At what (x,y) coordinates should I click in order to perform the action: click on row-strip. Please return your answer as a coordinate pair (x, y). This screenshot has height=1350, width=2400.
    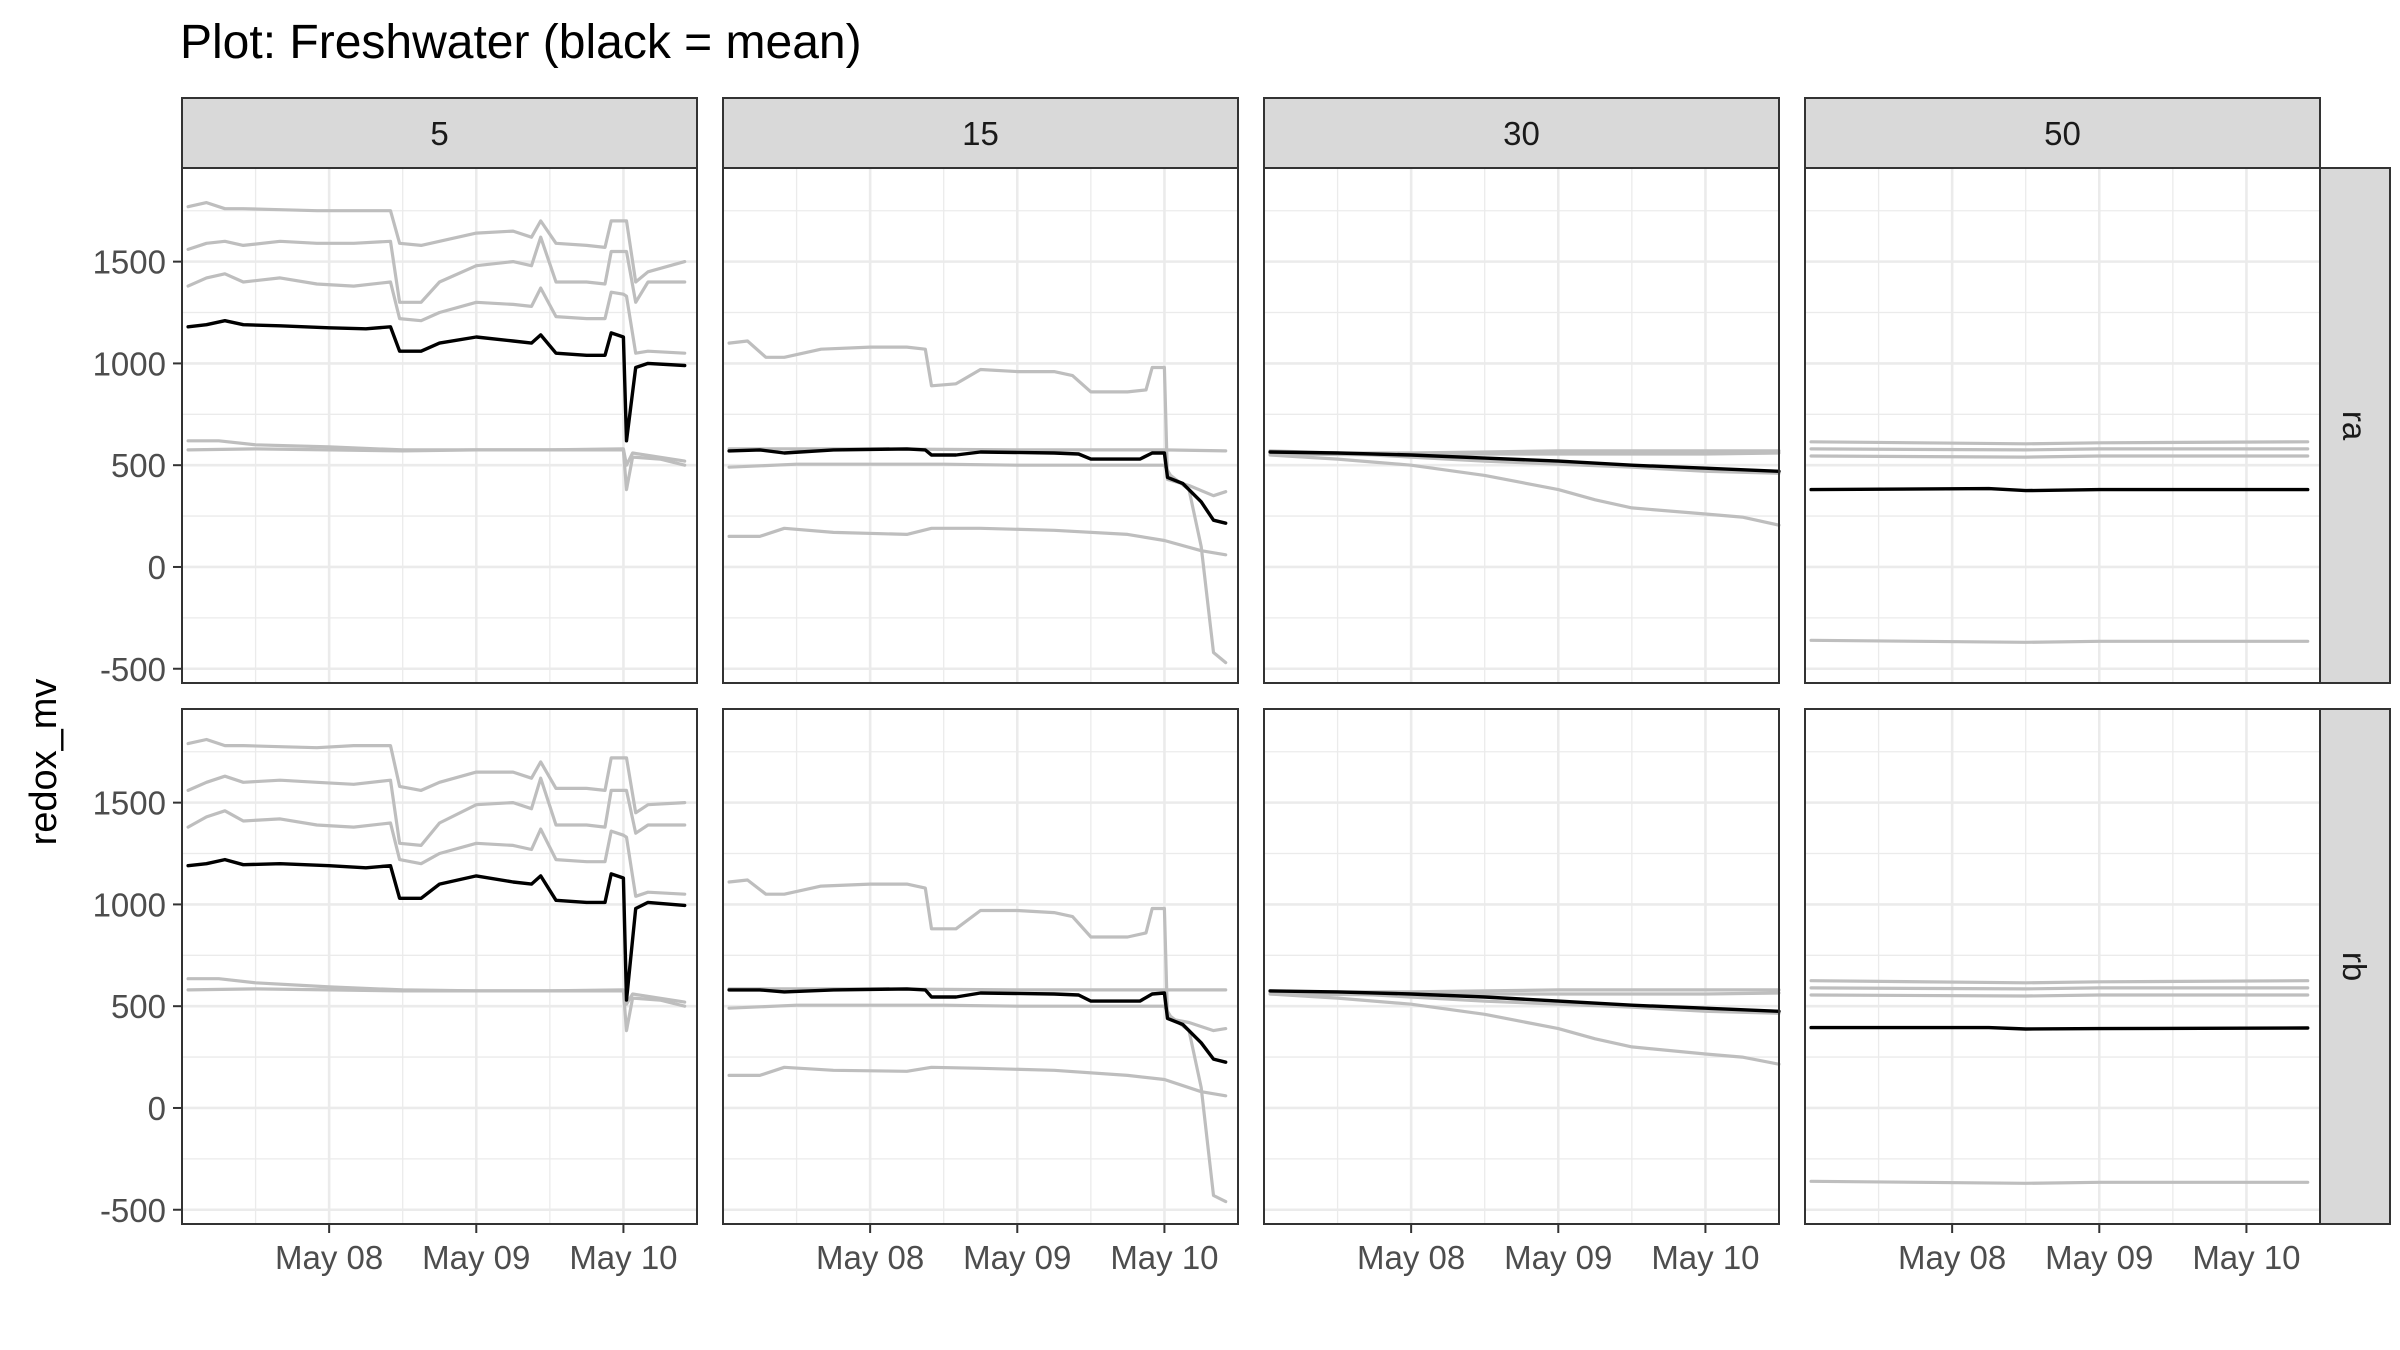
    Looking at the image, I should click on (2355, 425).